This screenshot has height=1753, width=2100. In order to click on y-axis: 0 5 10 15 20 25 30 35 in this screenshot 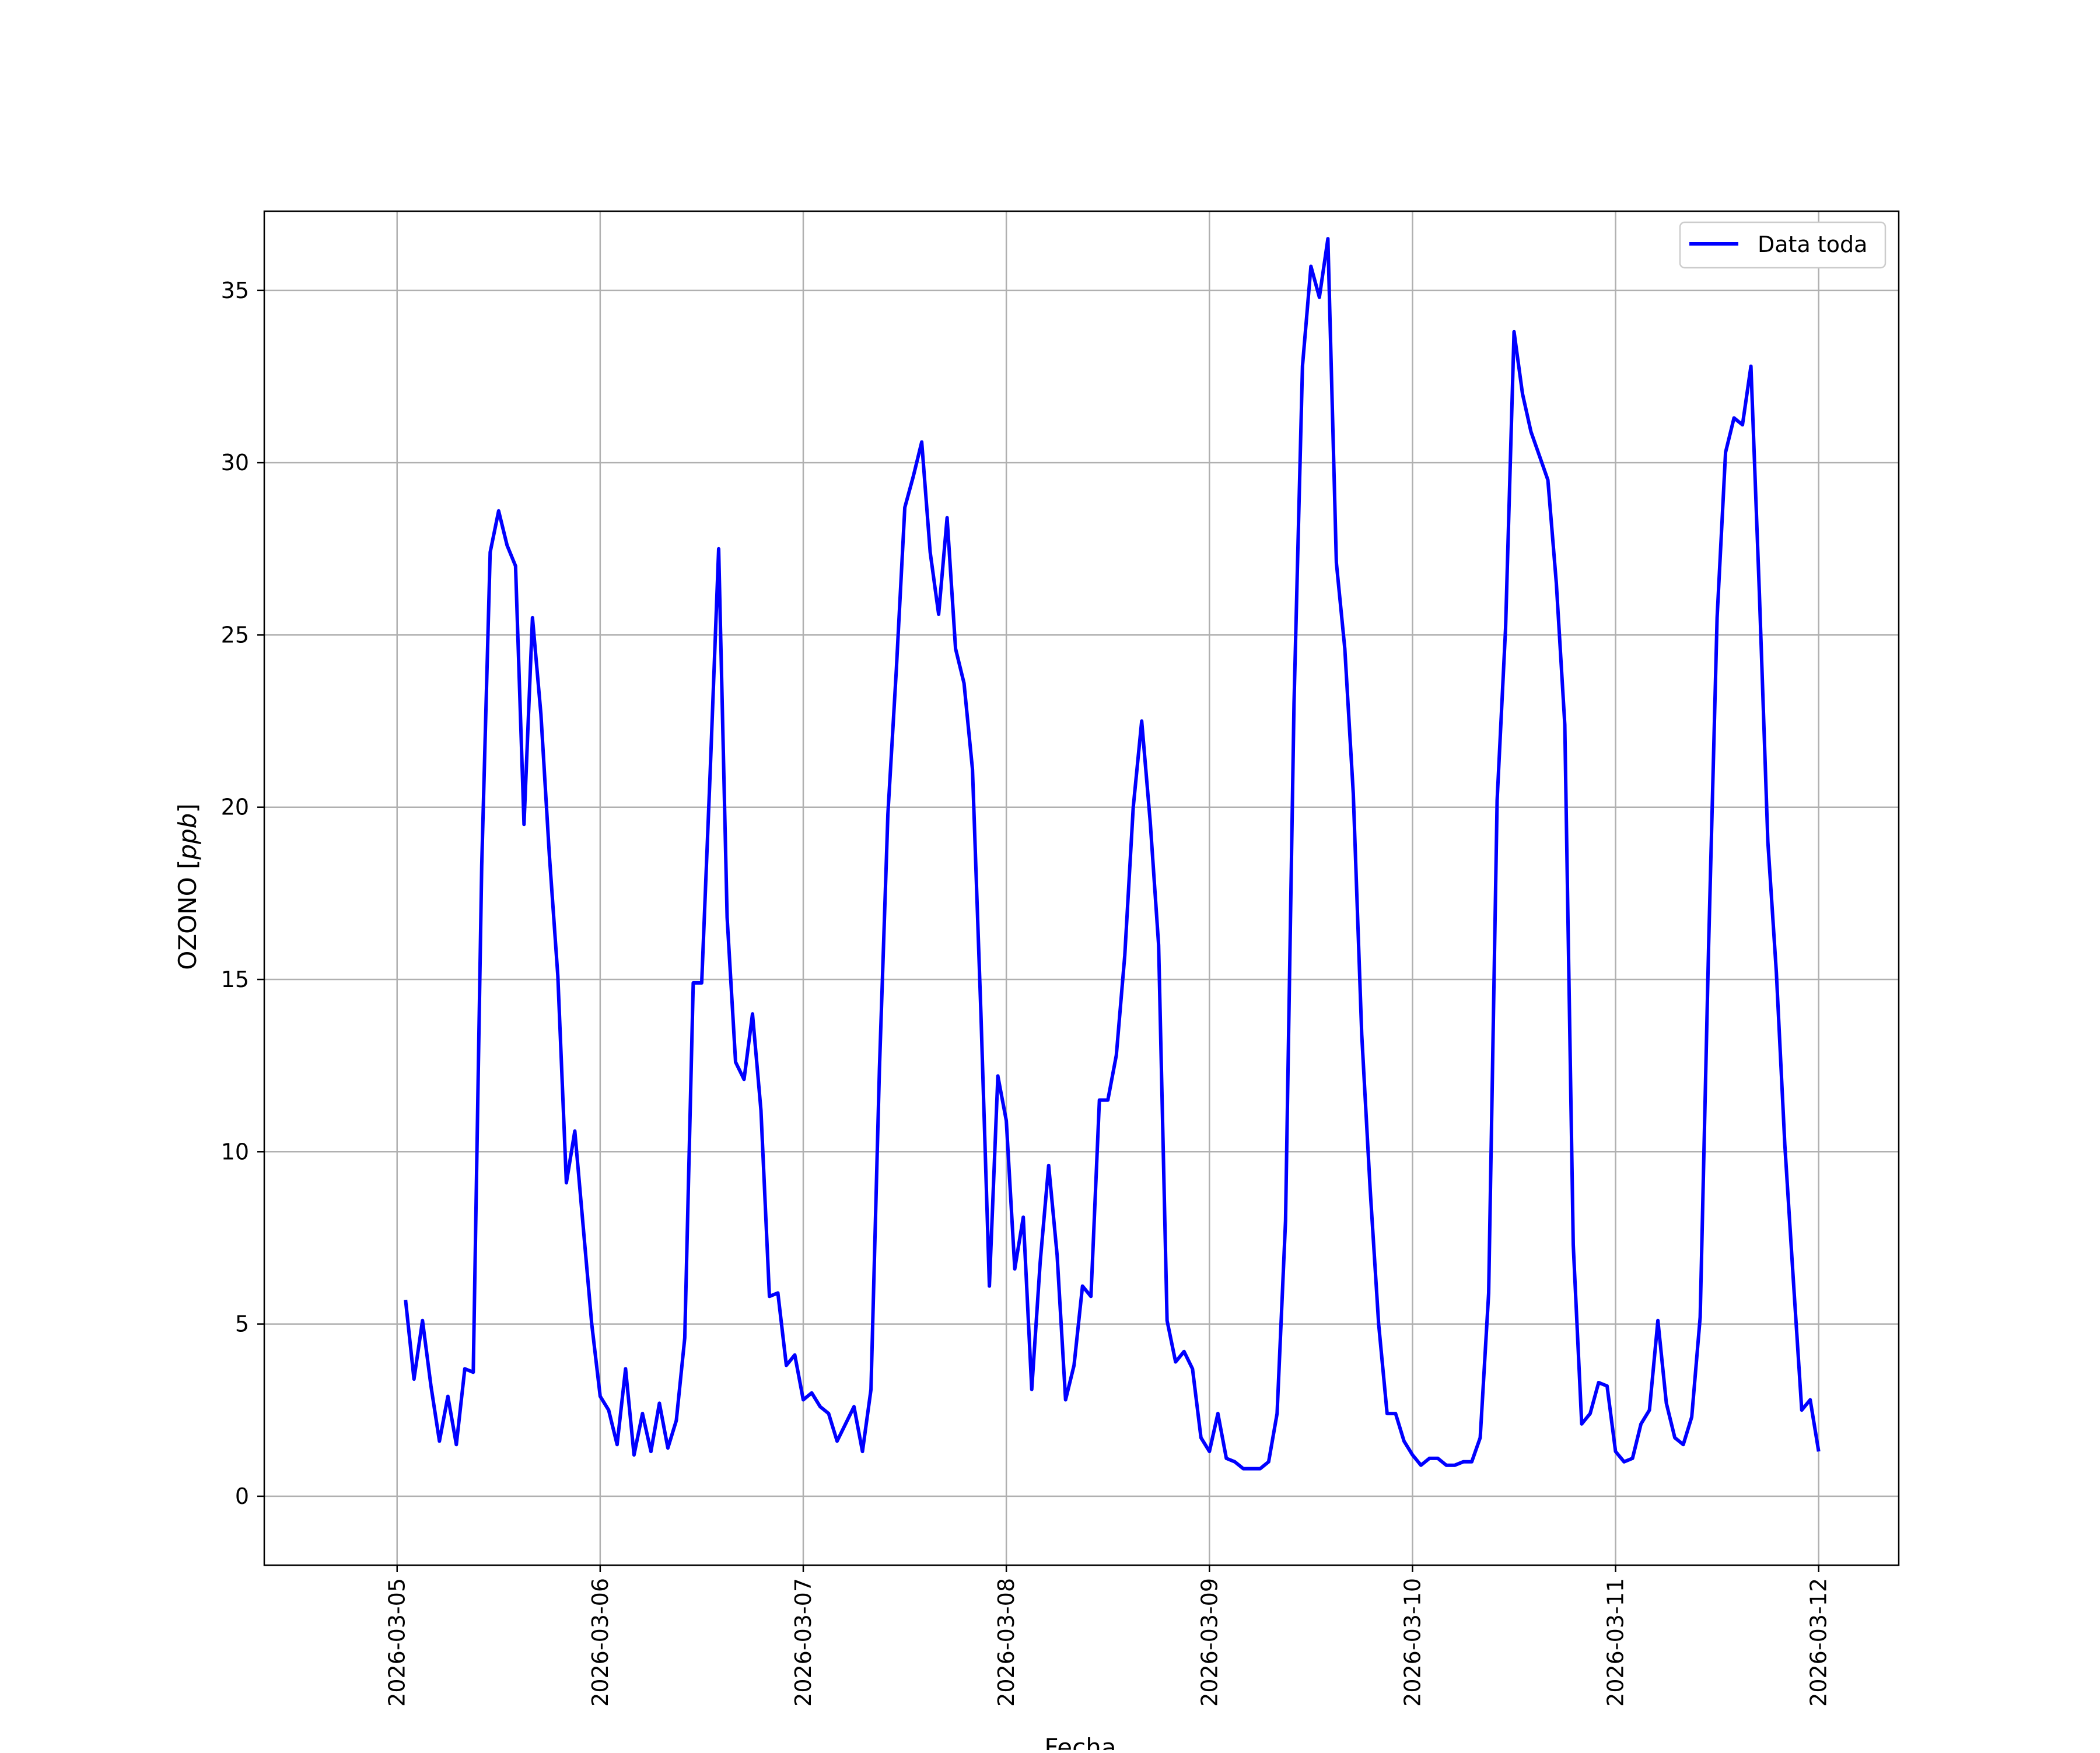, I will do `click(242, 893)`.